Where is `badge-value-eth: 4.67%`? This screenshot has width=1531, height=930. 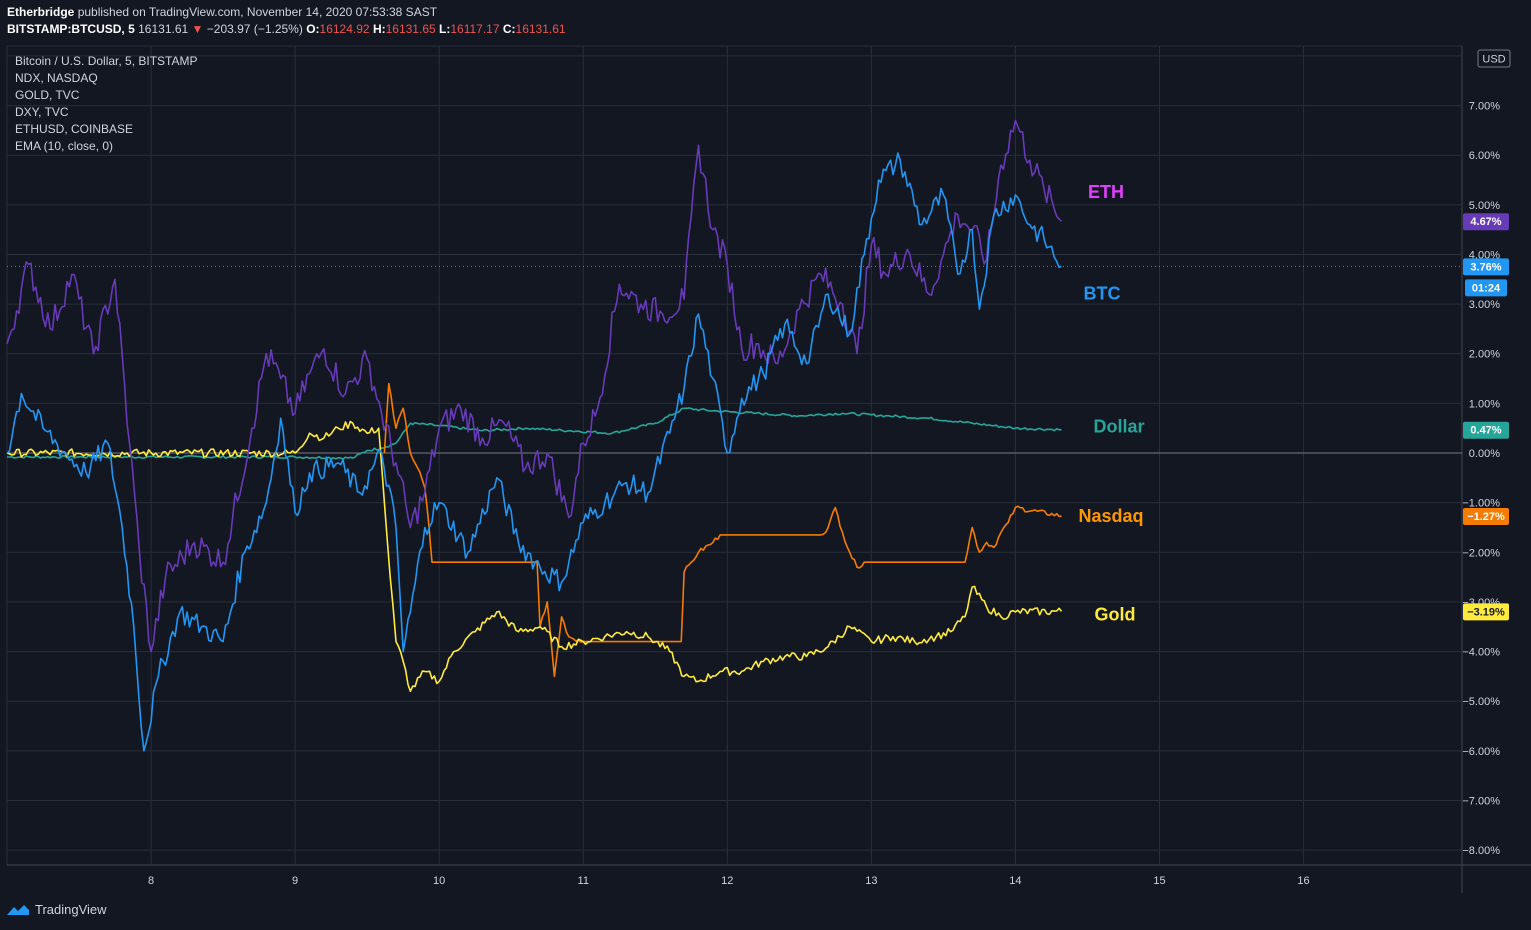
badge-value-eth: 4.67% is located at coordinates (1485, 222).